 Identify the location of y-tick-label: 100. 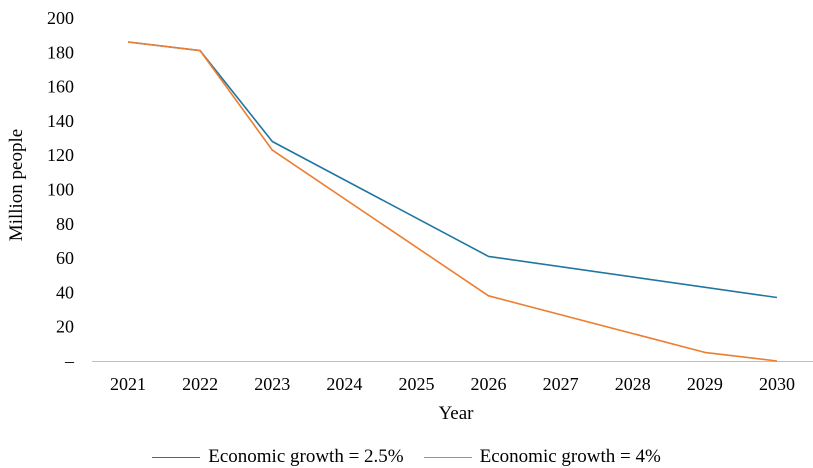
(60, 190).